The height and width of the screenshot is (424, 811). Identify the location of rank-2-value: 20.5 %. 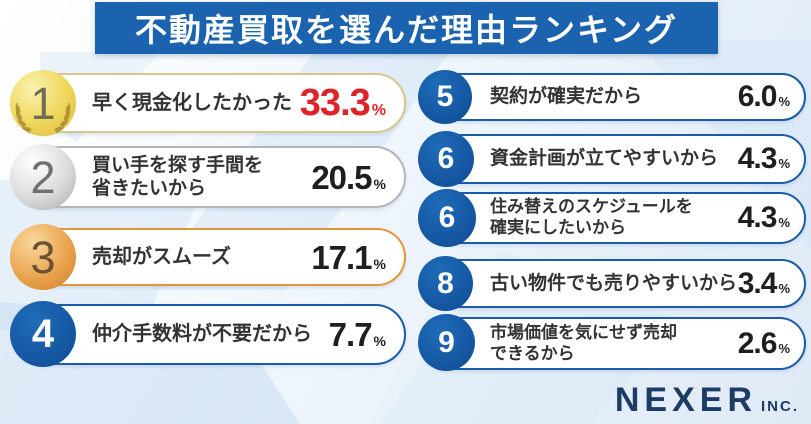
(348, 177).